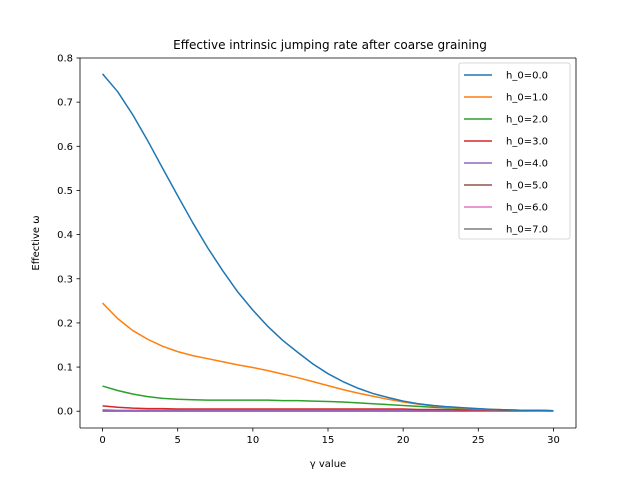 Image resolution: width=640 pixels, height=480 pixels. What do you see at coordinates (478, 440) in the screenshot?
I see `x-tick-label: 25` at bounding box center [478, 440].